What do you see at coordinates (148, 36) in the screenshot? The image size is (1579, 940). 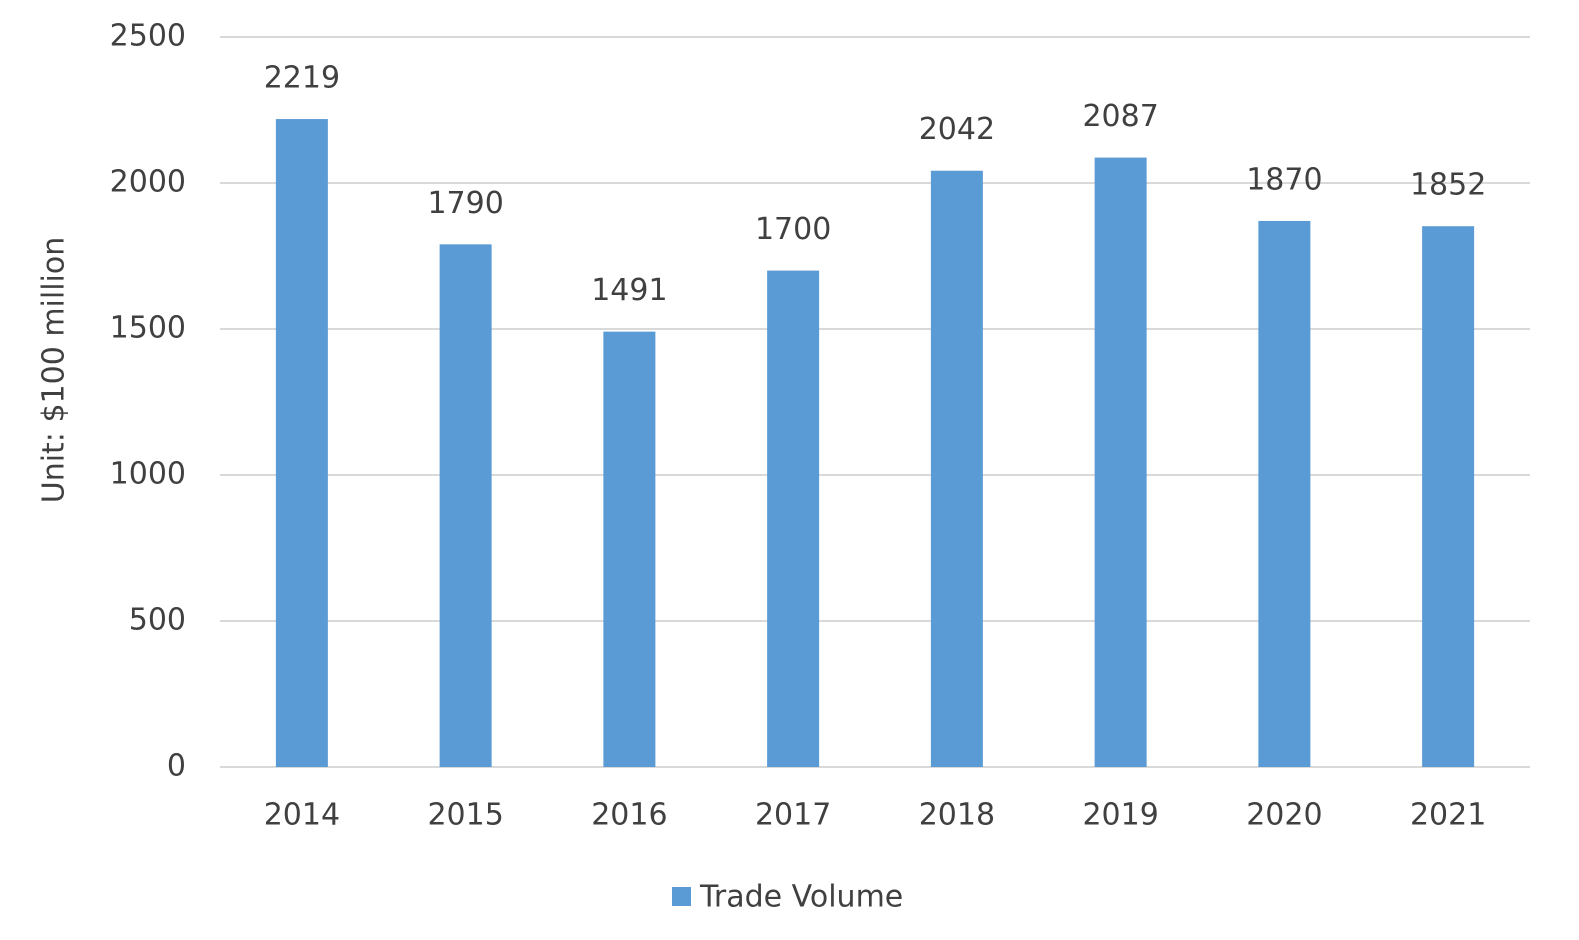 I see `y-tick-label: 2500` at bounding box center [148, 36].